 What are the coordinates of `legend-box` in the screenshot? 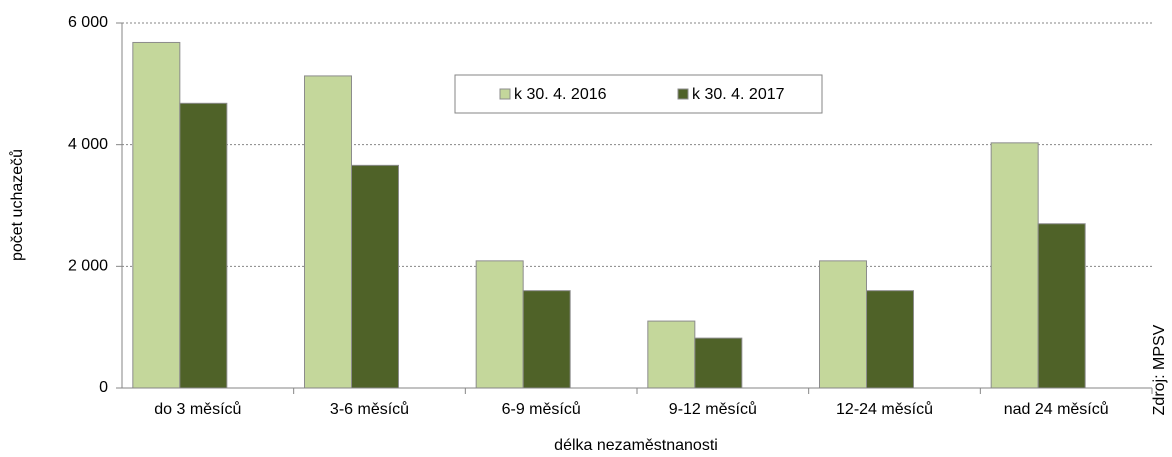 It's located at (638, 94).